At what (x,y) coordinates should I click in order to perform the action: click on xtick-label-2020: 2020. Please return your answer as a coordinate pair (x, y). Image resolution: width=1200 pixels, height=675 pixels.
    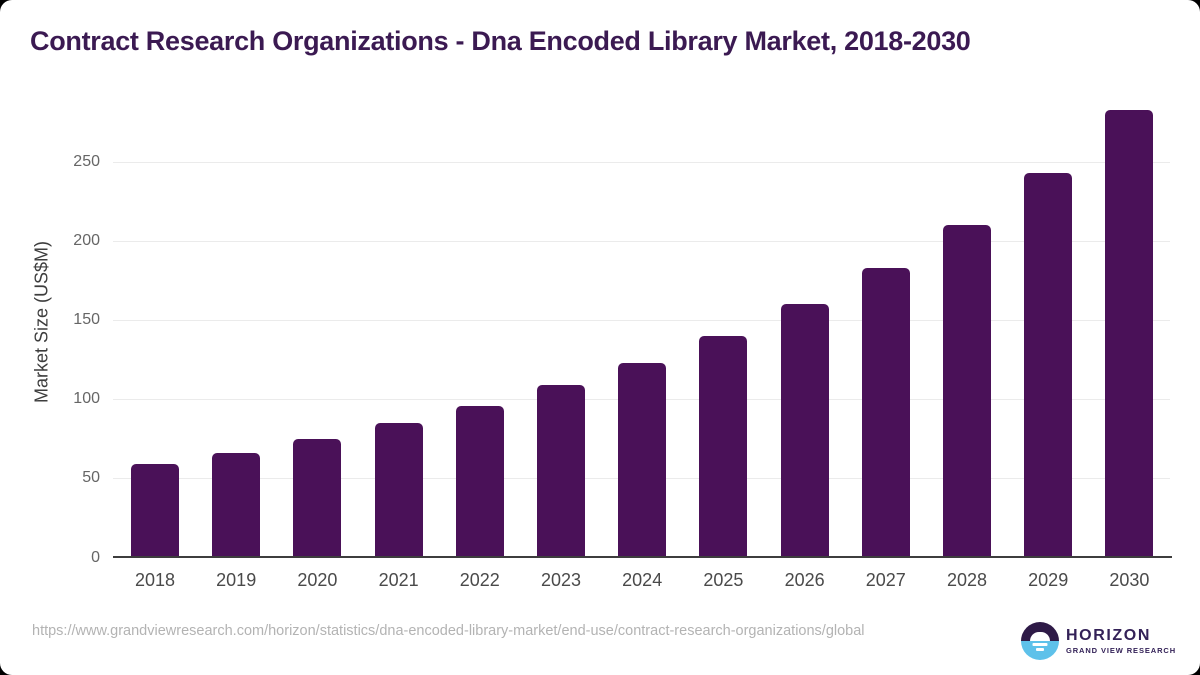
    Looking at the image, I should click on (317, 580).